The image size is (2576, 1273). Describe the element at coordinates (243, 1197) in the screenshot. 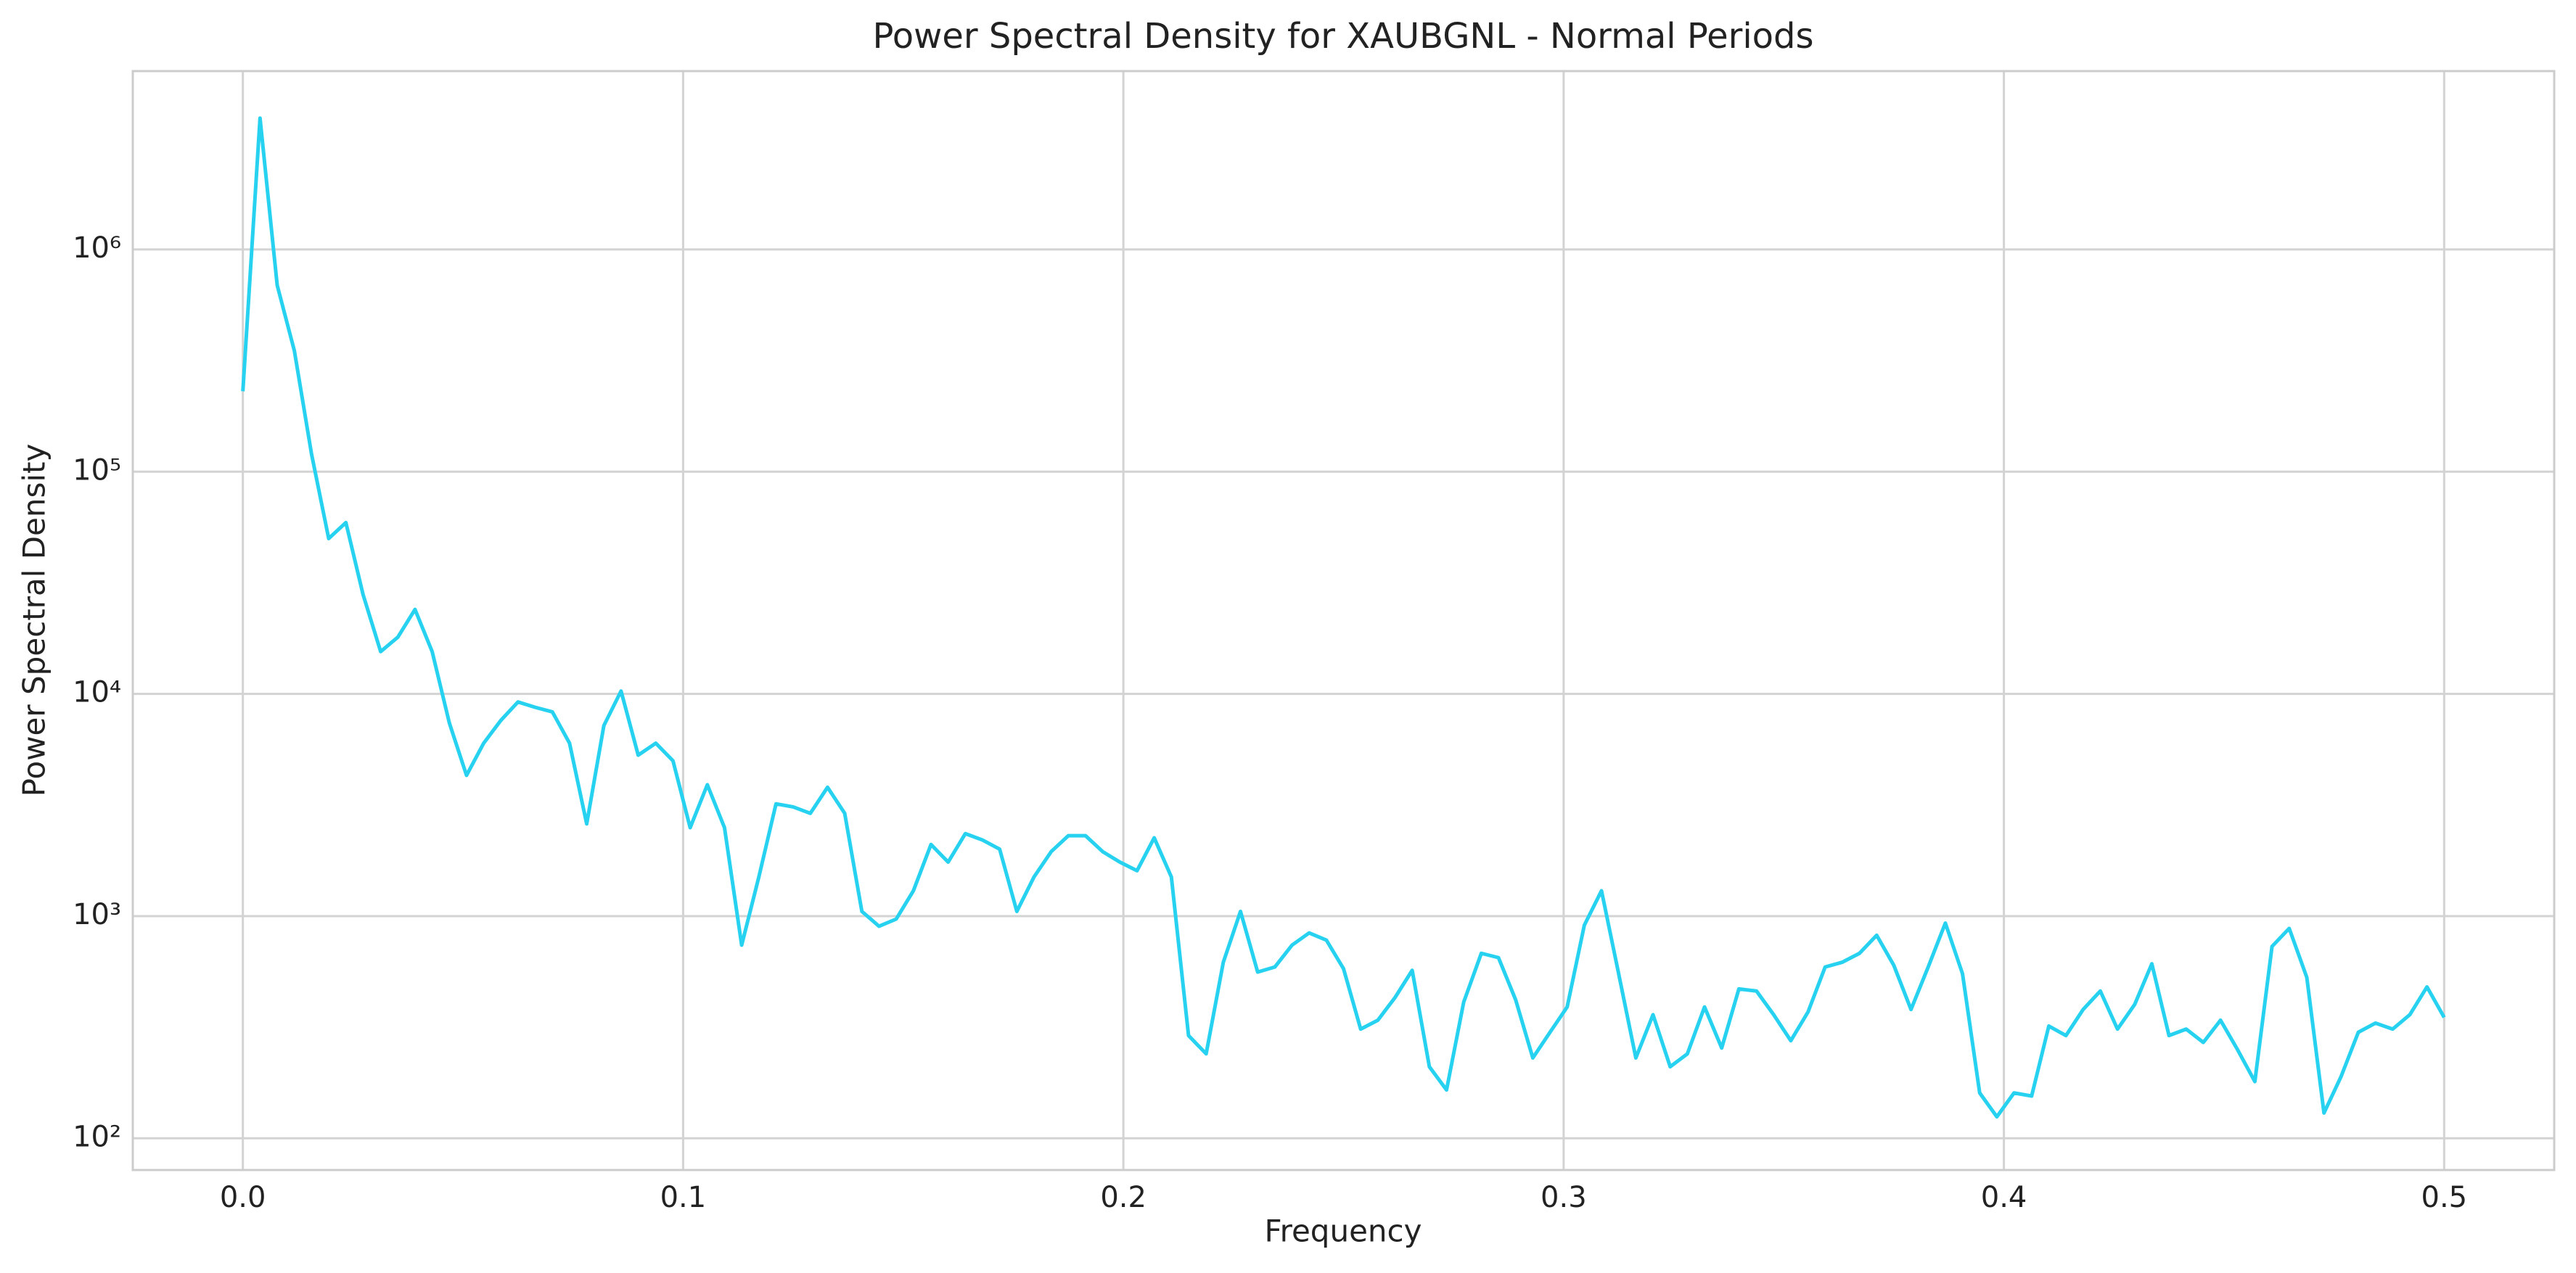

I see `x-tick-label: 0.0` at that location.